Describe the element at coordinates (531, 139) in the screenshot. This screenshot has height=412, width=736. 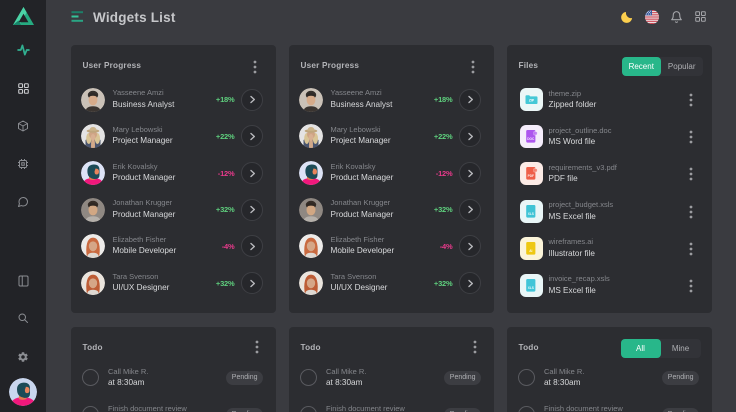
I see `svg-text: DOC` at that location.